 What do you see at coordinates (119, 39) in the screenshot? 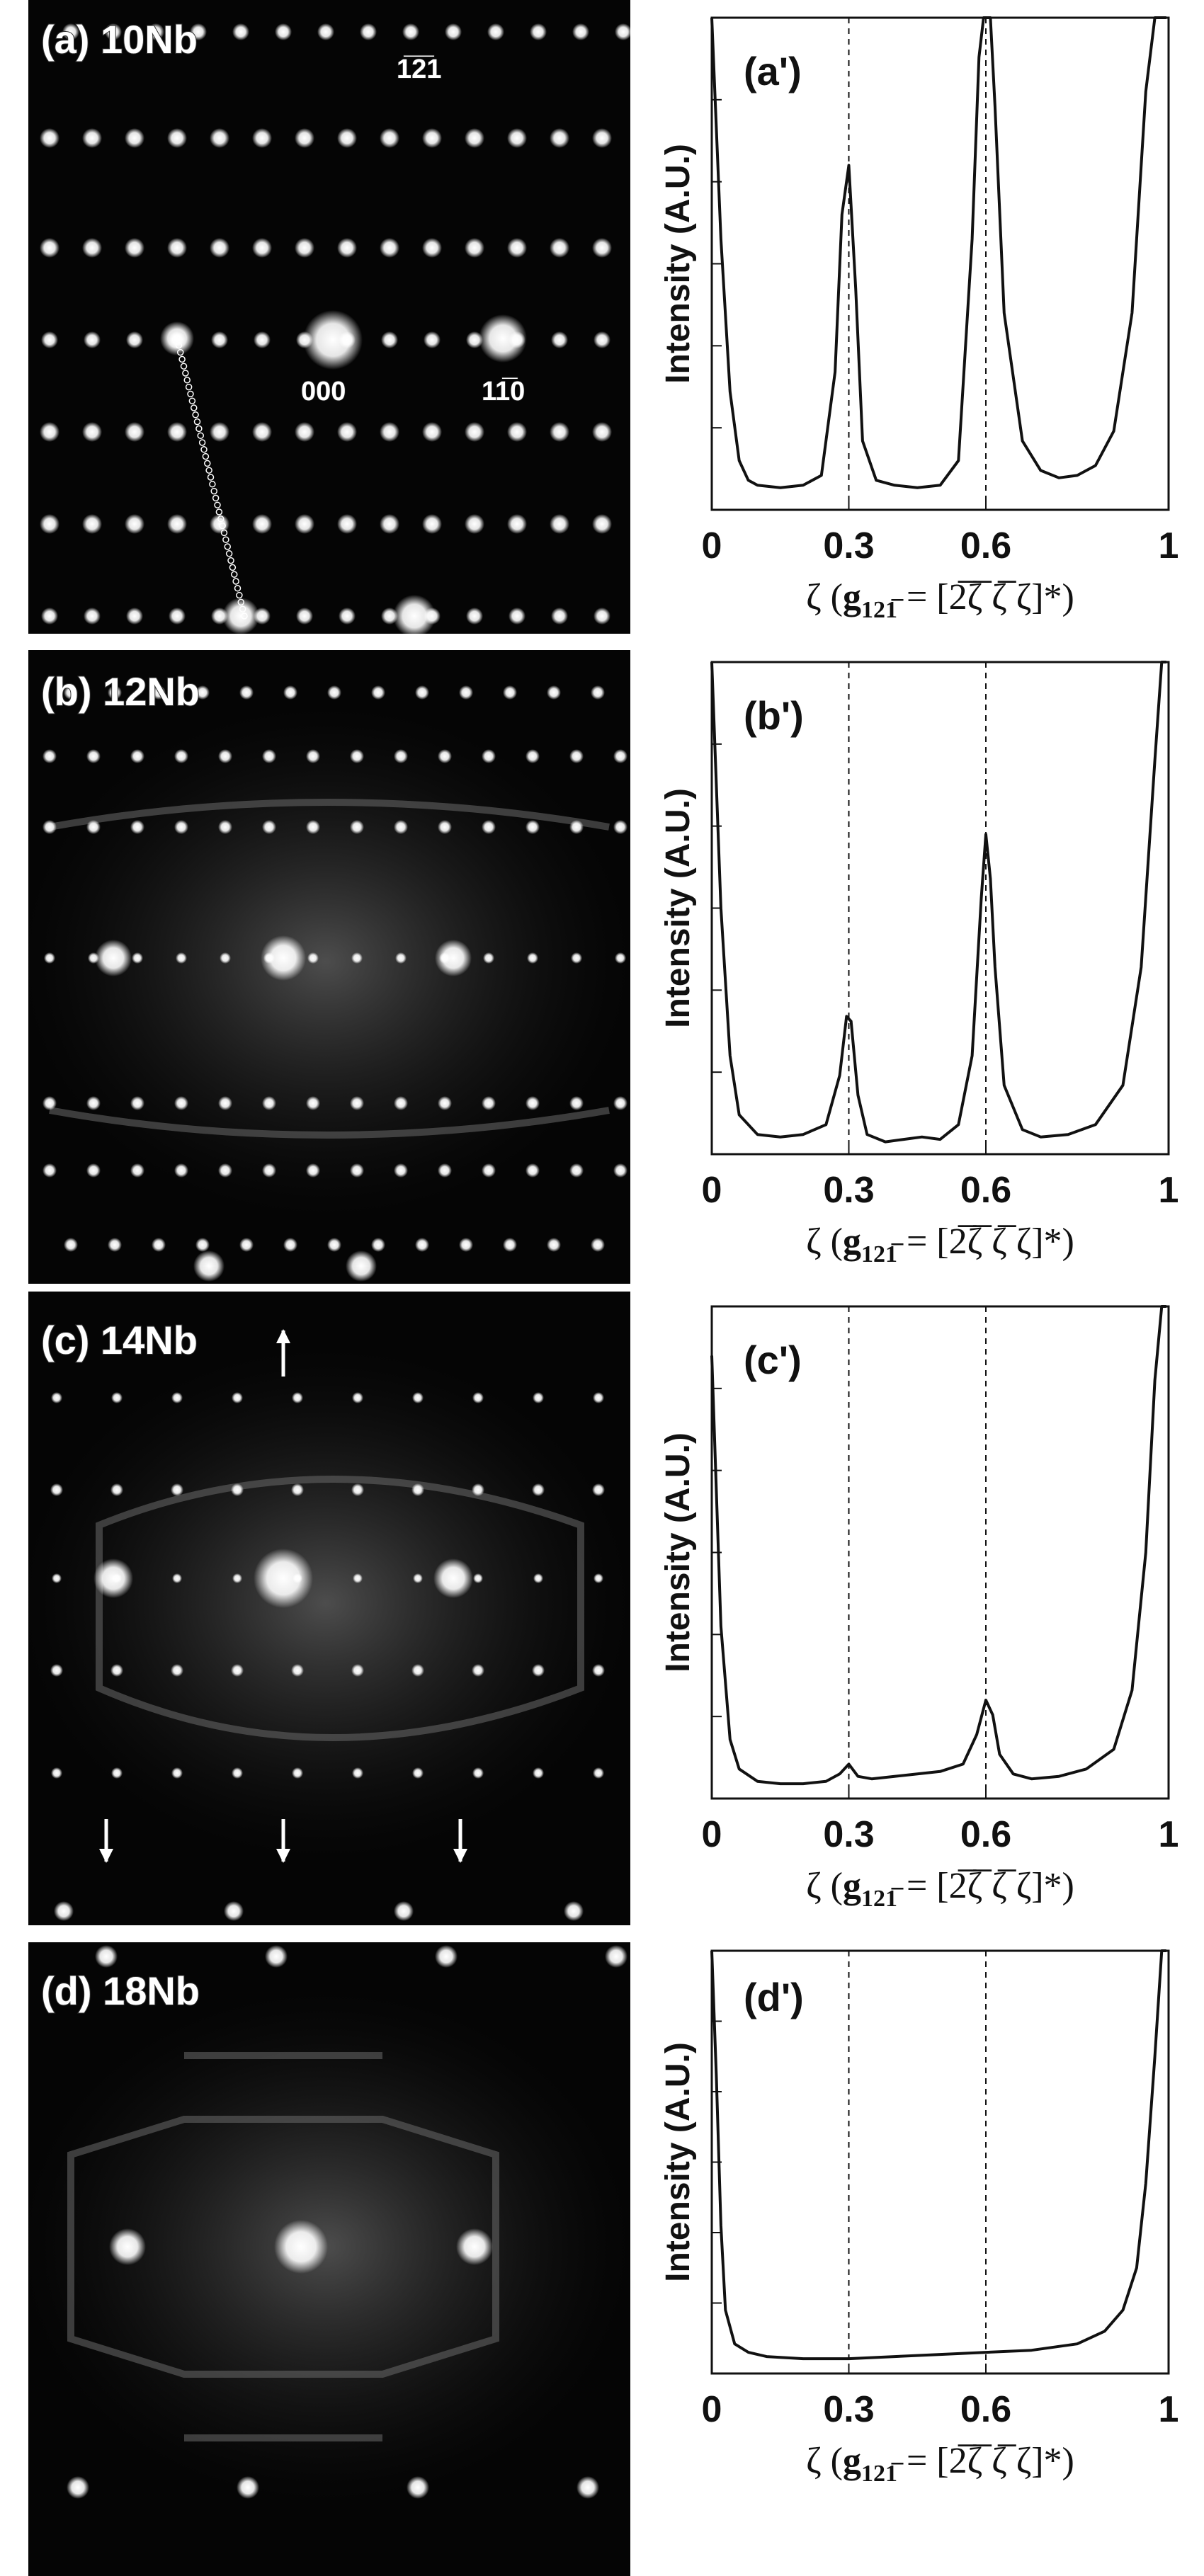
I see `sad-label-a: (a) 10Nb` at bounding box center [119, 39].